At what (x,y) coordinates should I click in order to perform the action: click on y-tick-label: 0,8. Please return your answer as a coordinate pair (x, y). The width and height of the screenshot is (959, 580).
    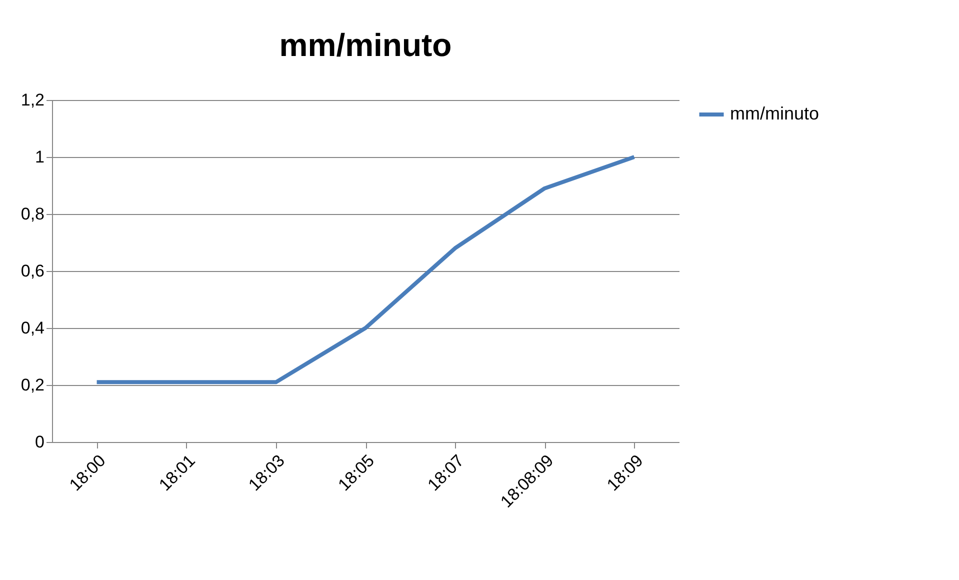
    Looking at the image, I should click on (32, 214).